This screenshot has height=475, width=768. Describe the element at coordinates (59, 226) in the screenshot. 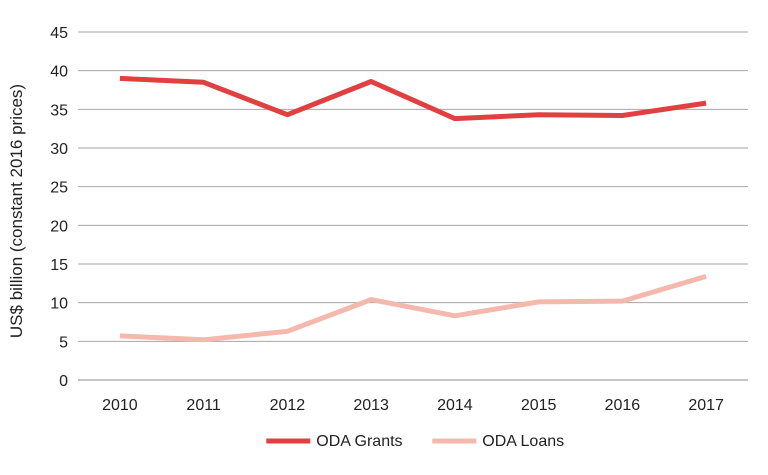

I see `y-tick-label: 20` at that location.